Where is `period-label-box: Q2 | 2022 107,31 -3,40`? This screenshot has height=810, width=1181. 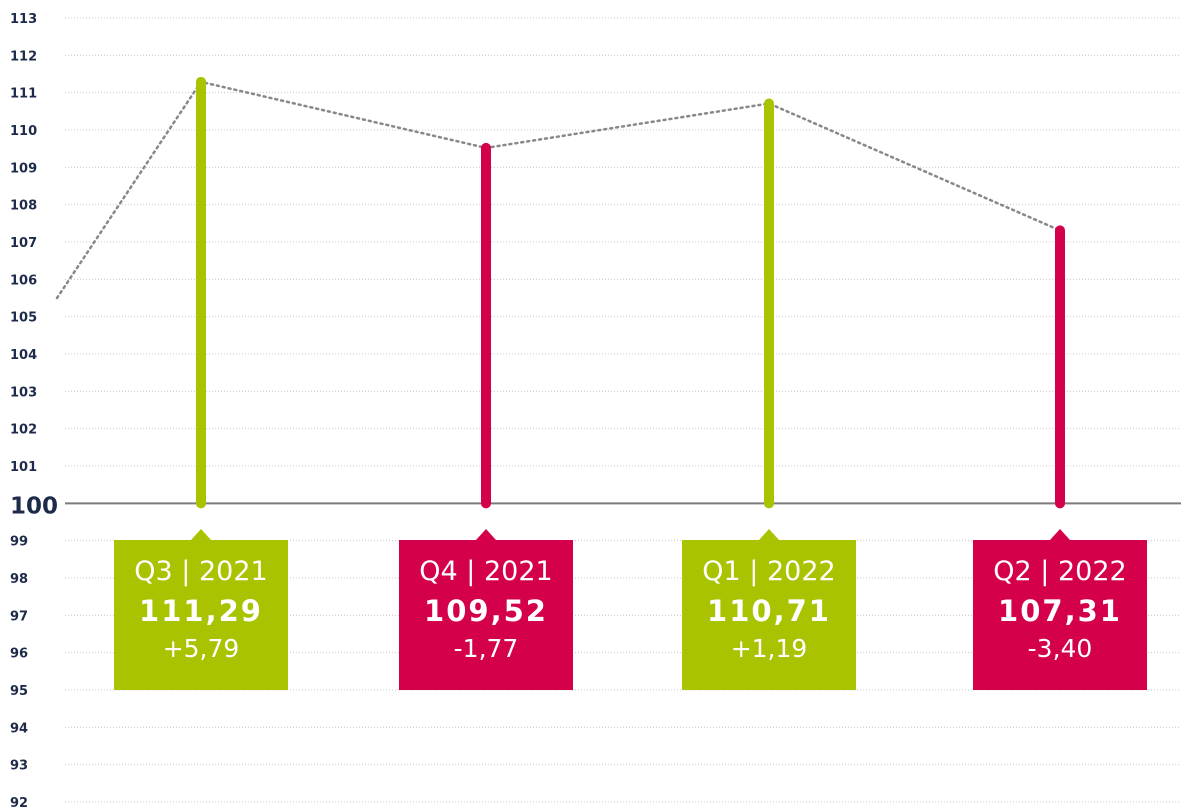 period-label-box: Q2 | 2022 107,31 -3,40 is located at coordinates (1060, 610).